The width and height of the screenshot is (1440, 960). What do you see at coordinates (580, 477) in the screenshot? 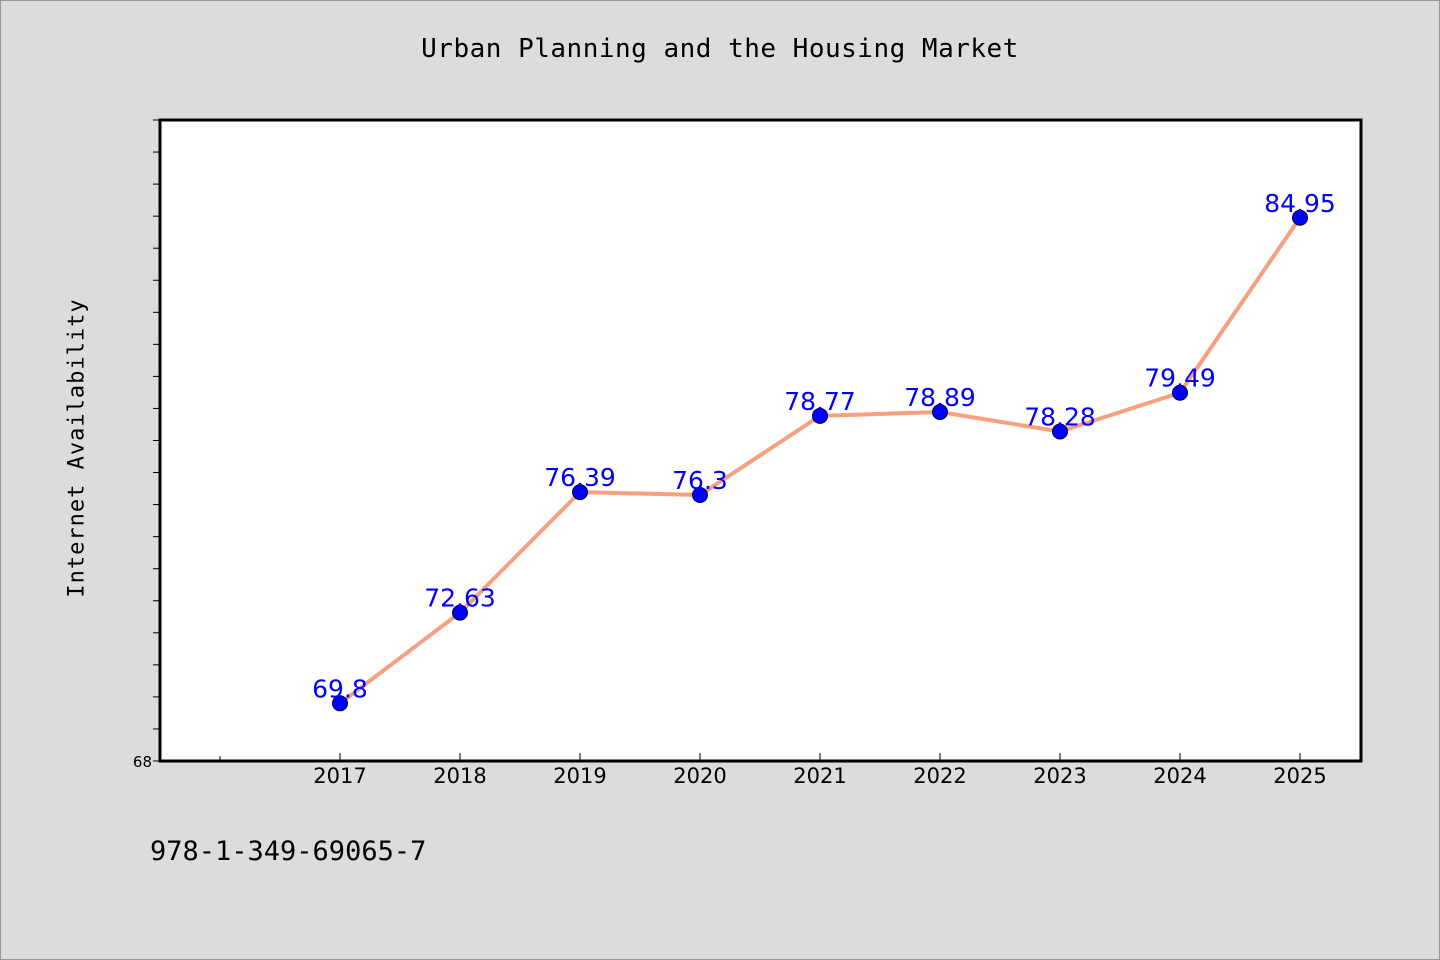
I see `data-label: 76.39` at bounding box center [580, 477].